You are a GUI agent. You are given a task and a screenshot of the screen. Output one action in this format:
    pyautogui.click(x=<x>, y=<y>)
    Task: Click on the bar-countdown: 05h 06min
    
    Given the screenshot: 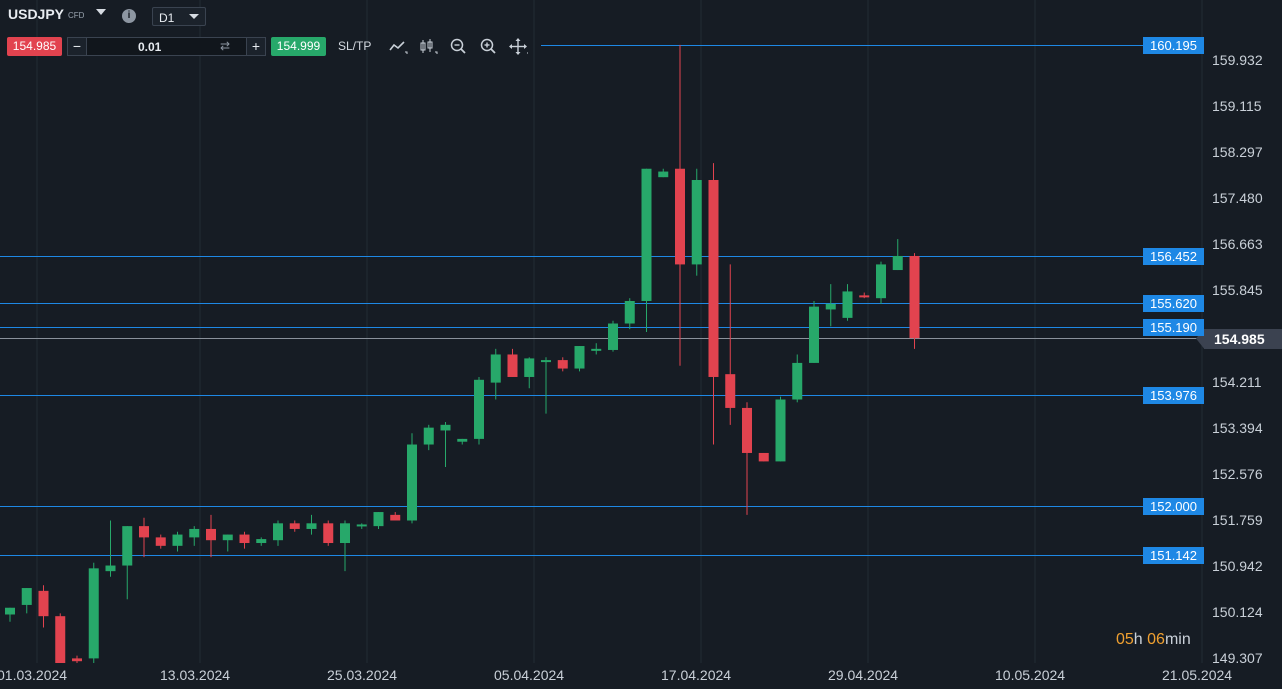 What is the action you would take?
    pyautogui.click(x=1153, y=640)
    